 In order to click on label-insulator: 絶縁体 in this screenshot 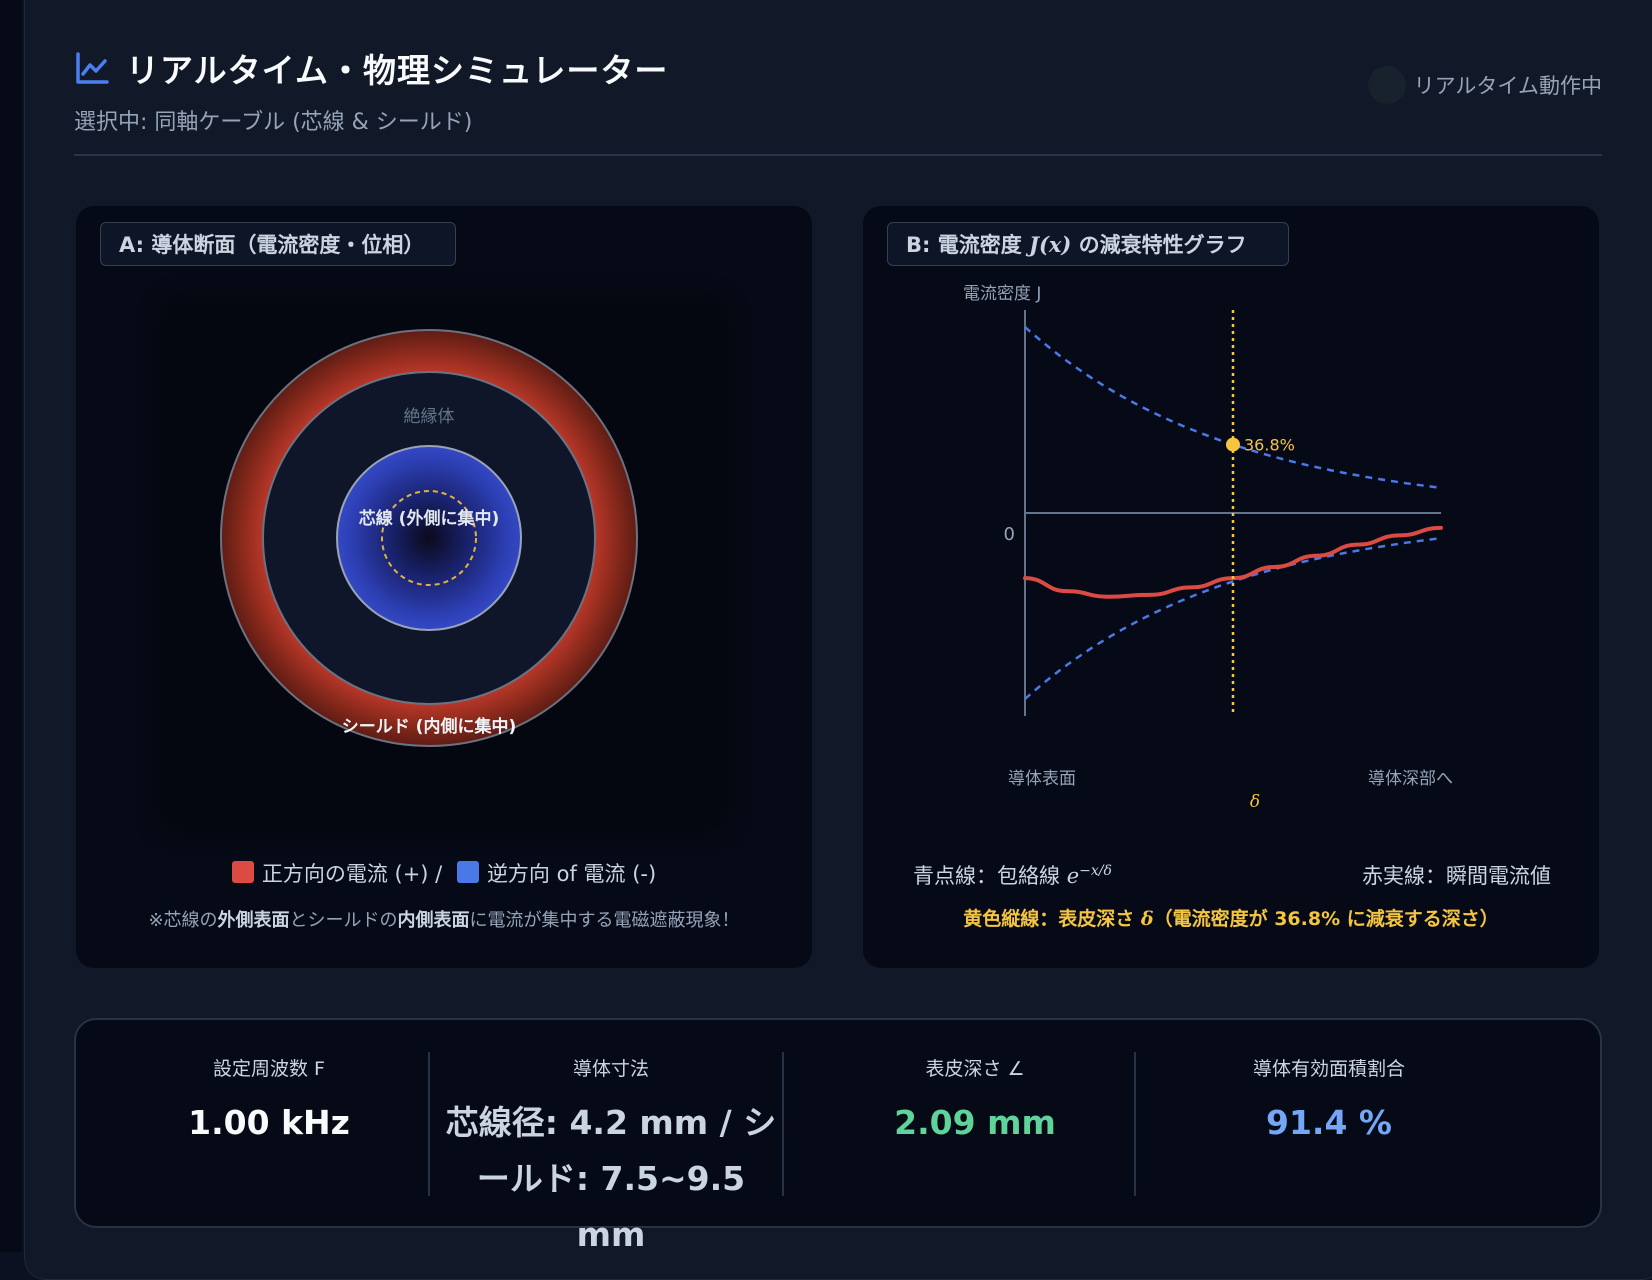, I will do `click(429, 417)`.